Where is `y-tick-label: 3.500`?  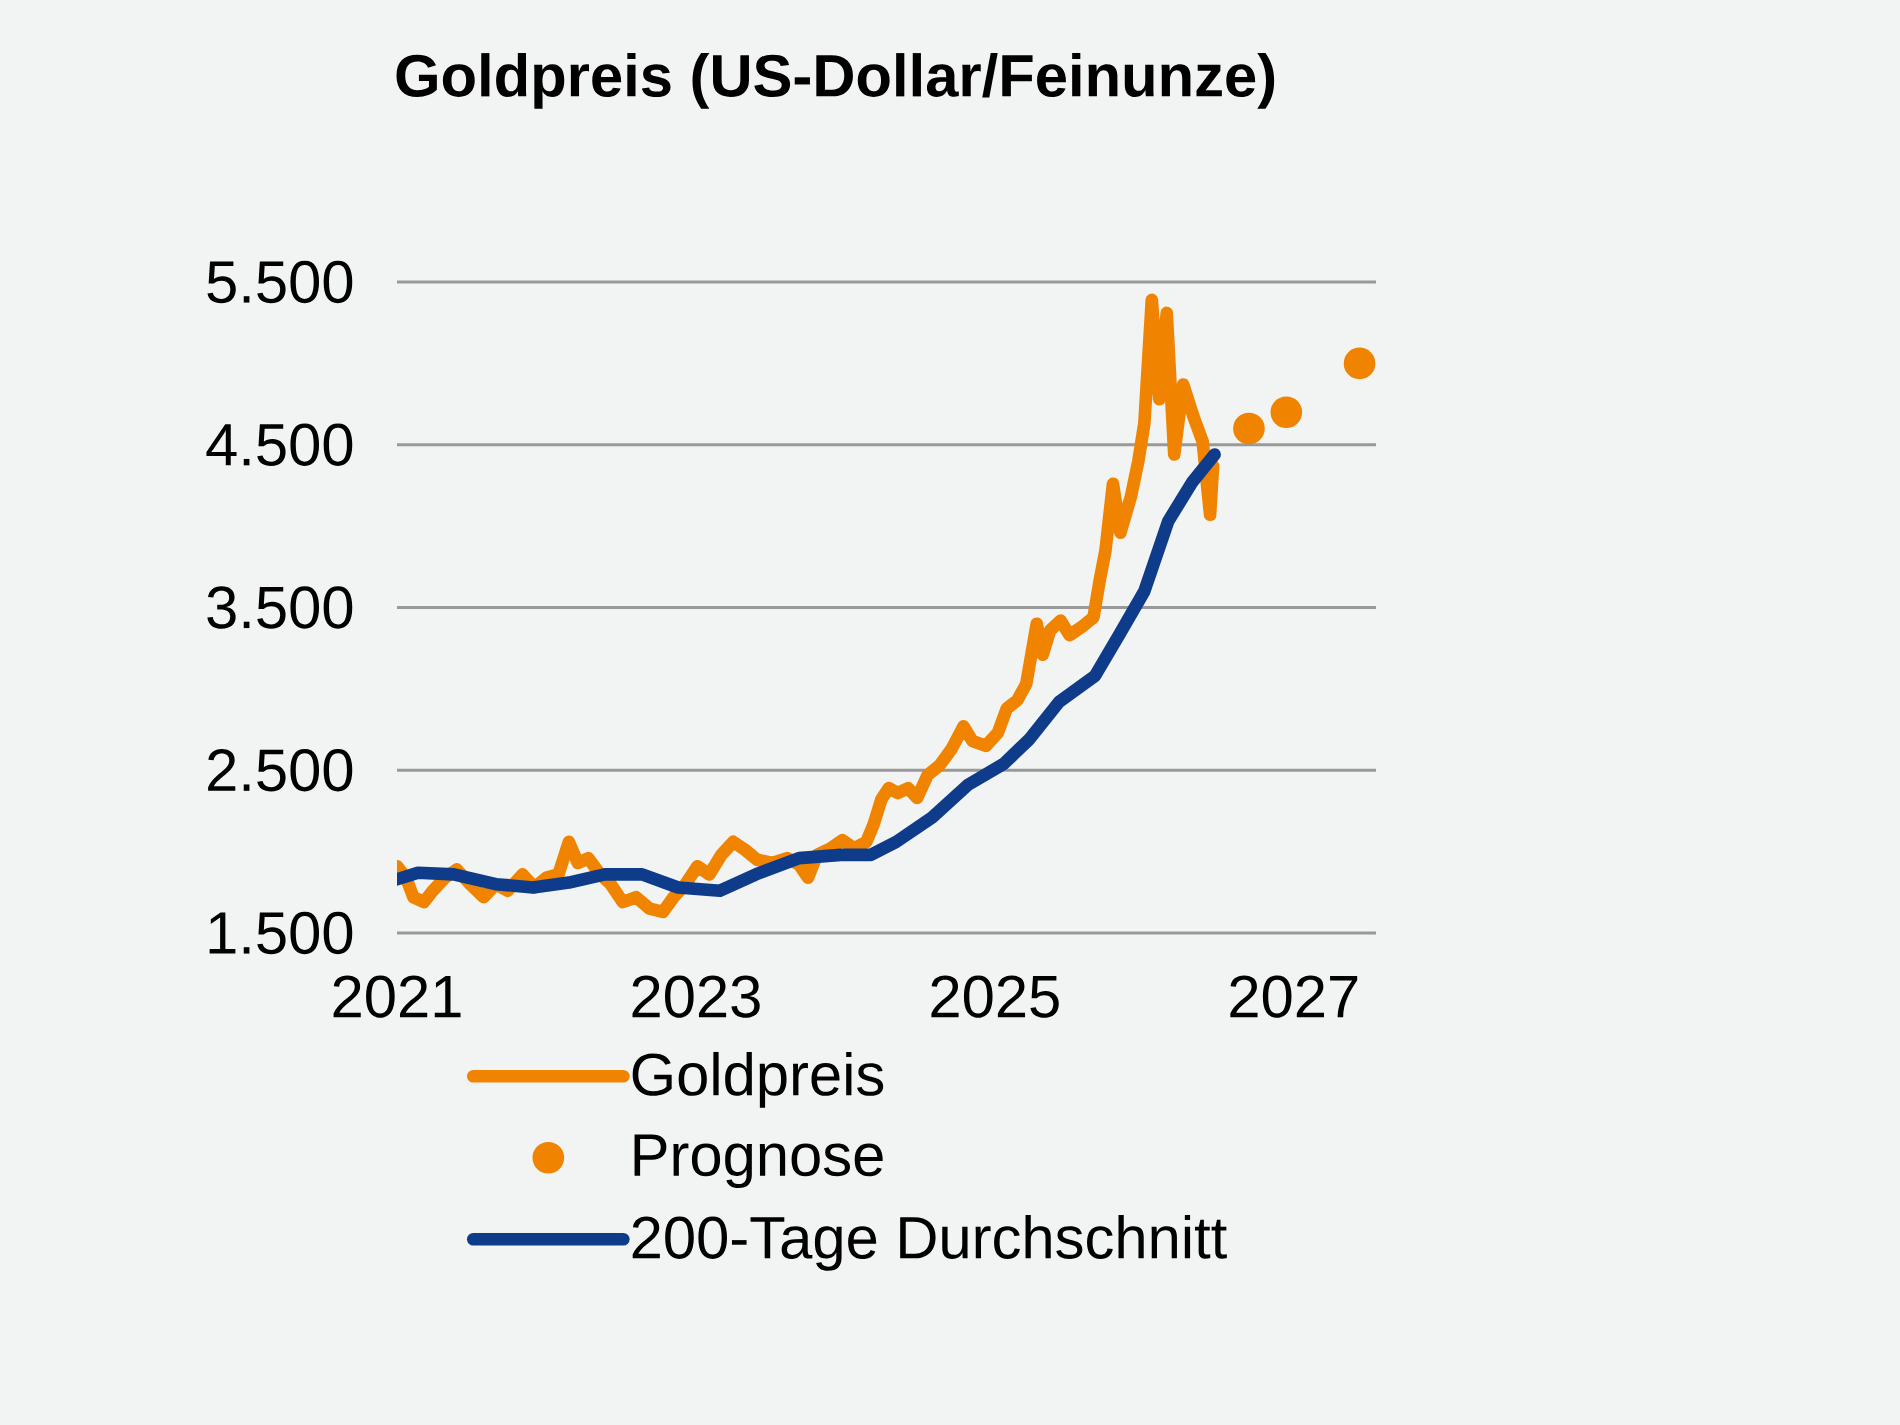 y-tick-label: 3.500 is located at coordinates (280, 607).